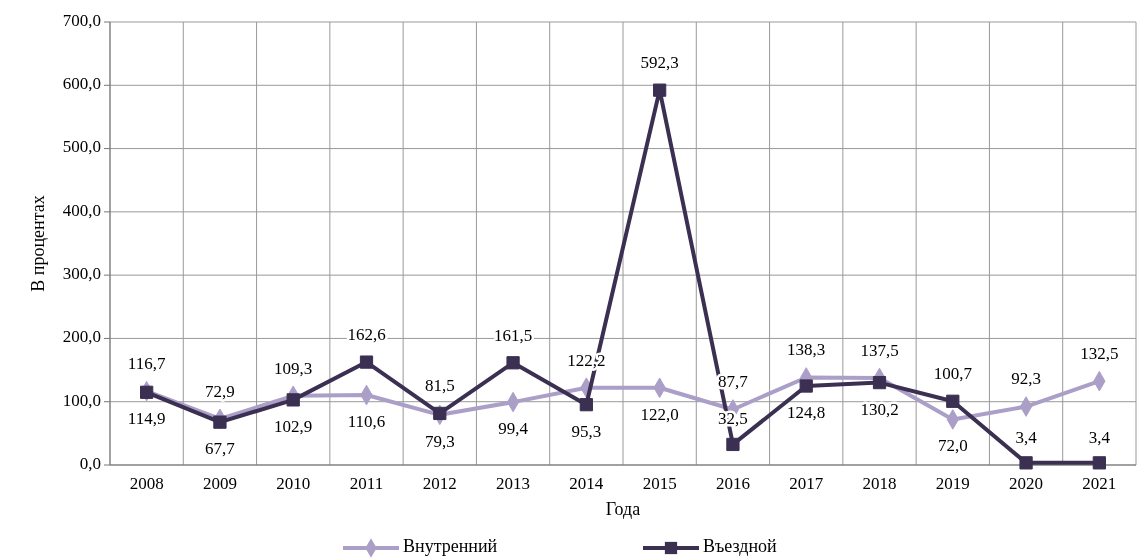 The width and height of the screenshot is (1146, 560). What do you see at coordinates (513, 428) in the screenshot?
I see `data-label: 99,4` at bounding box center [513, 428].